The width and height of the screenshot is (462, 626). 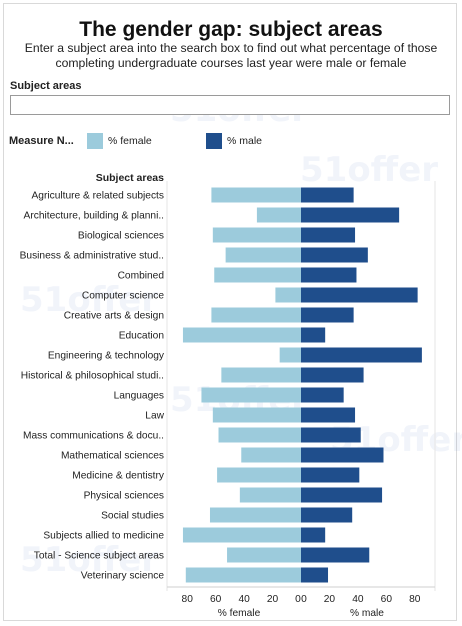 What do you see at coordinates (130, 178) in the screenshot?
I see `row-header: Subject areas` at bounding box center [130, 178].